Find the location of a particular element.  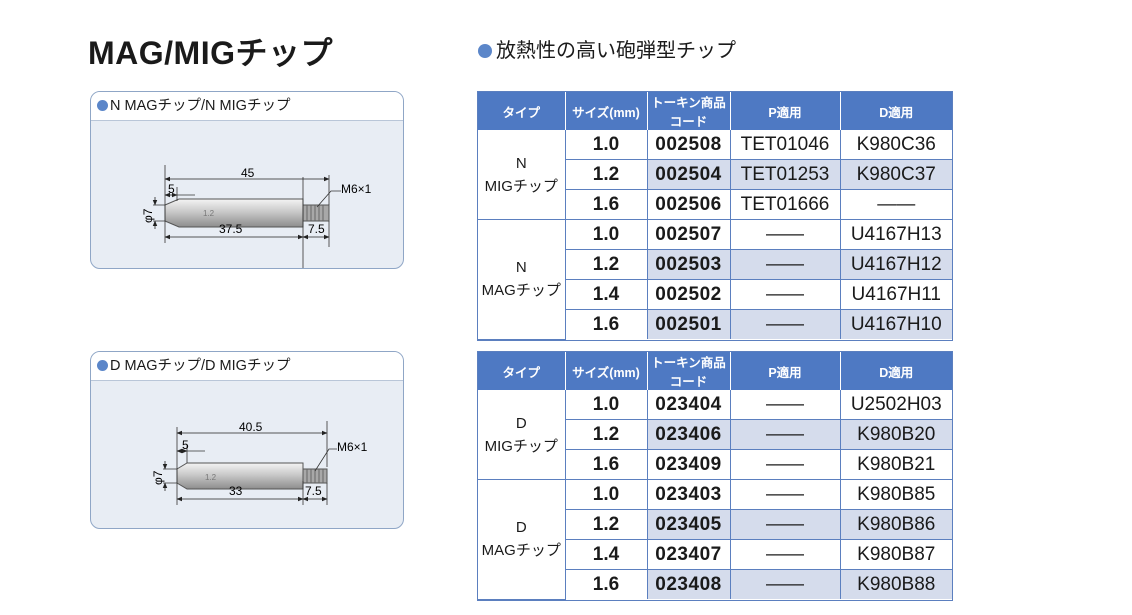

n-dim-body: 37.5 is located at coordinates (231, 229).